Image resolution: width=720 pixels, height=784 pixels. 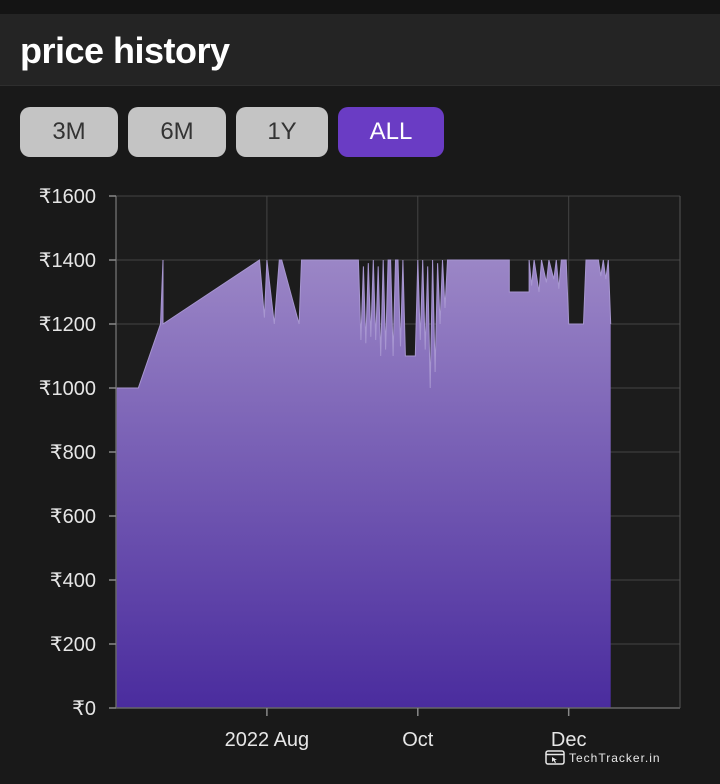 I want to click on price-line, so click(x=364, y=324).